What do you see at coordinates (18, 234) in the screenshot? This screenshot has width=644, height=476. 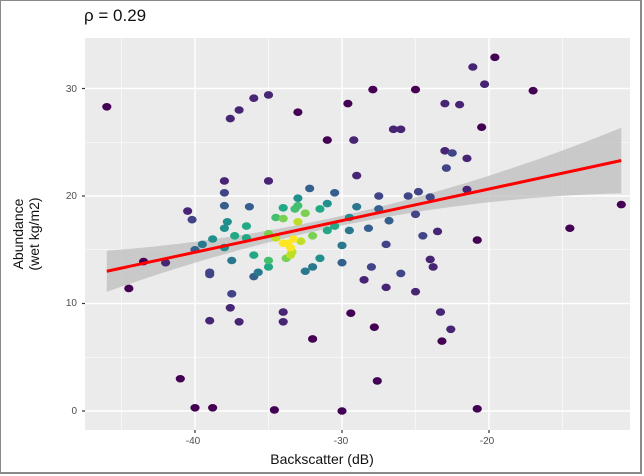 I see `y-axis-label-line1: Abundance` at bounding box center [18, 234].